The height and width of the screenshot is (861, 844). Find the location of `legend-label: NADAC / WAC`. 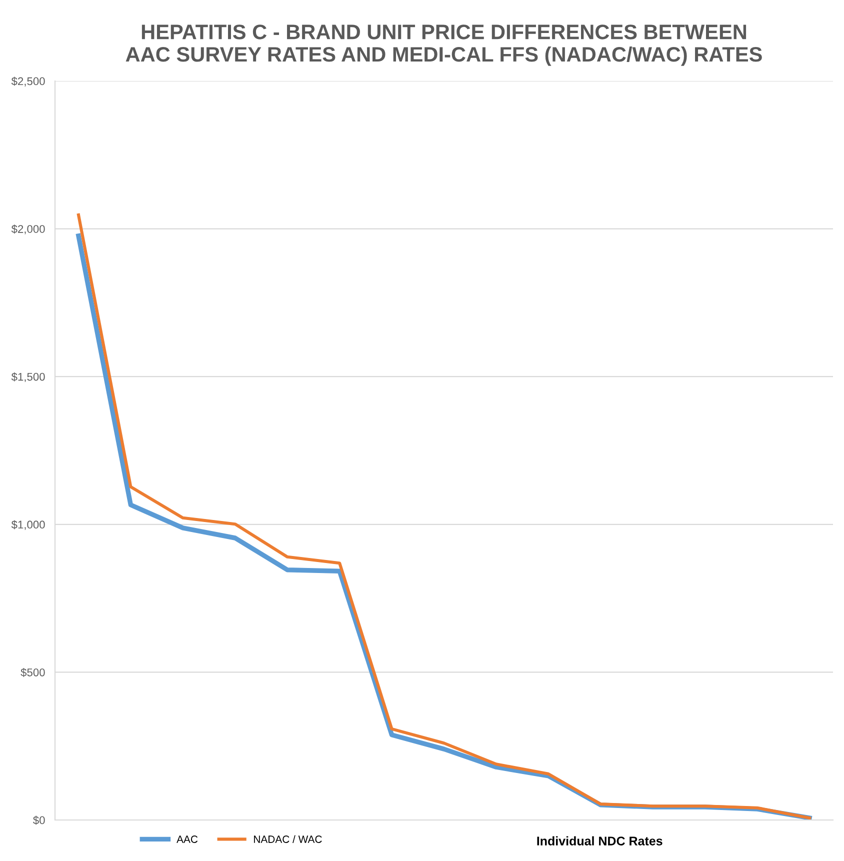

legend-label: NADAC / WAC is located at coordinates (288, 839).